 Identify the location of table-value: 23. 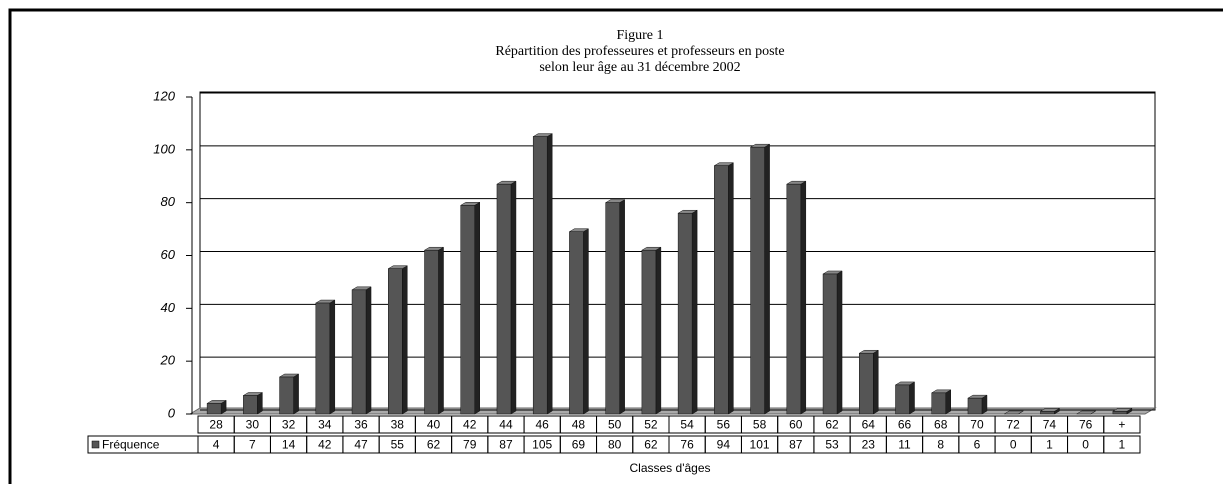
(869, 445).